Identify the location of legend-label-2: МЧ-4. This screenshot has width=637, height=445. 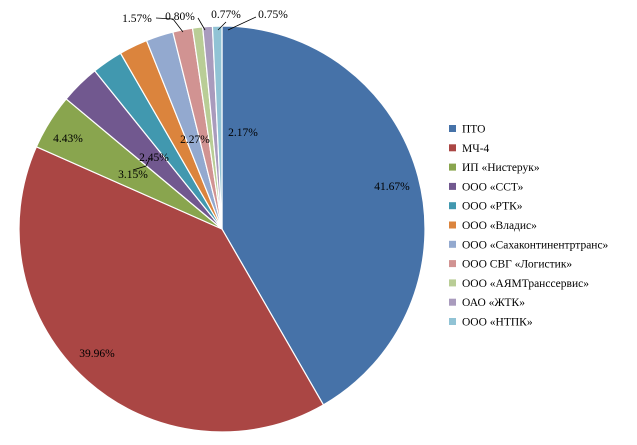
(476, 149).